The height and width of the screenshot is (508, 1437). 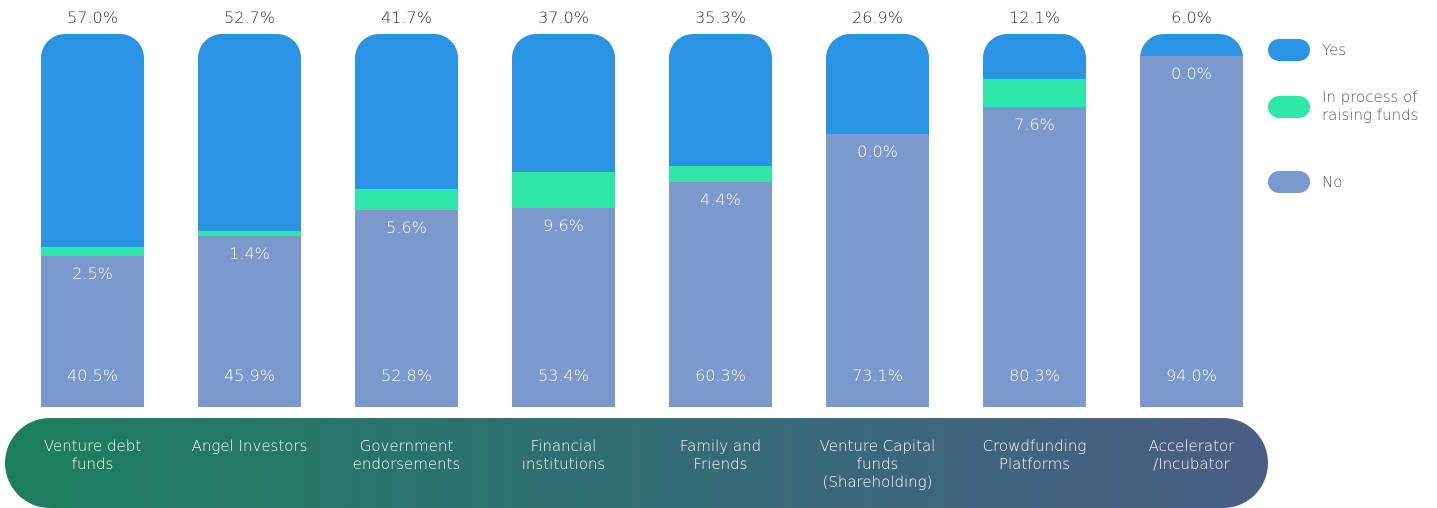 I want to click on data-label: 26.9%, so click(x=877, y=17).